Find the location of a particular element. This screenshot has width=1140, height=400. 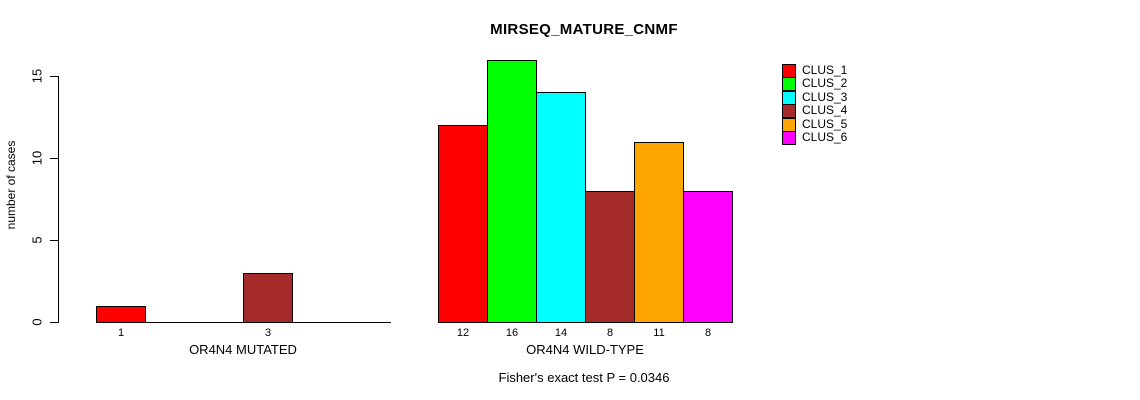

x-group-label: OR4N4 WILD-TYPE is located at coordinates (585, 349).